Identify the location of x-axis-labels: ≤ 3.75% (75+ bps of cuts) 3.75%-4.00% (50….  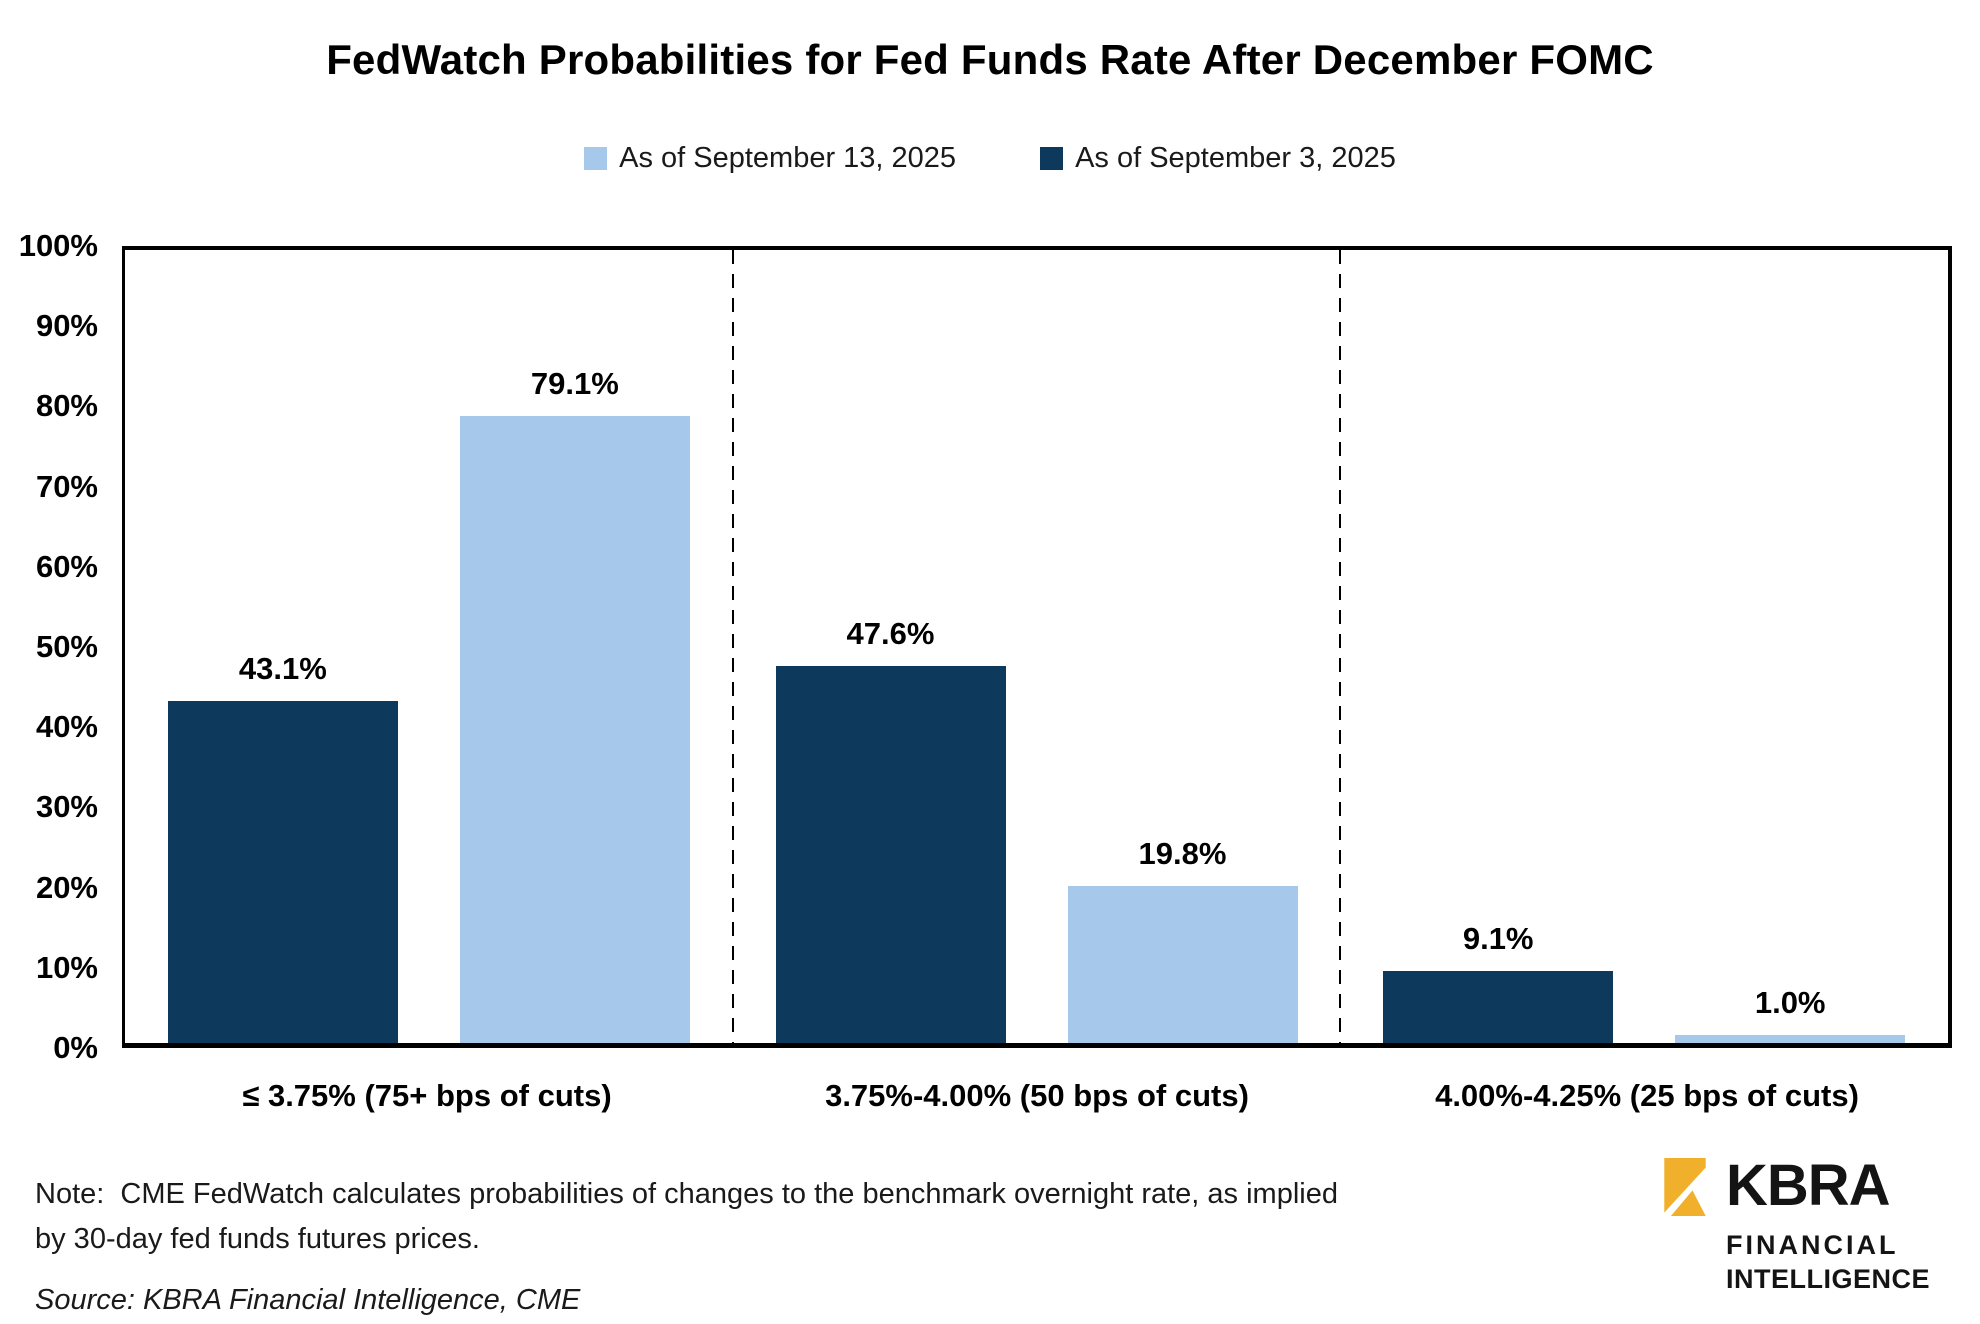
(1037, 1096).